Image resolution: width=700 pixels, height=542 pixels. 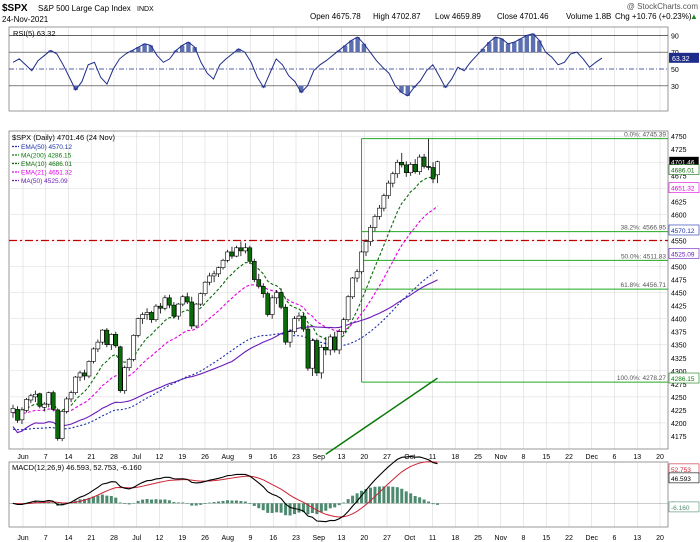 What do you see at coordinates (458, 16) in the screenshot?
I see `low-value: Low 4659.89` at bounding box center [458, 16].